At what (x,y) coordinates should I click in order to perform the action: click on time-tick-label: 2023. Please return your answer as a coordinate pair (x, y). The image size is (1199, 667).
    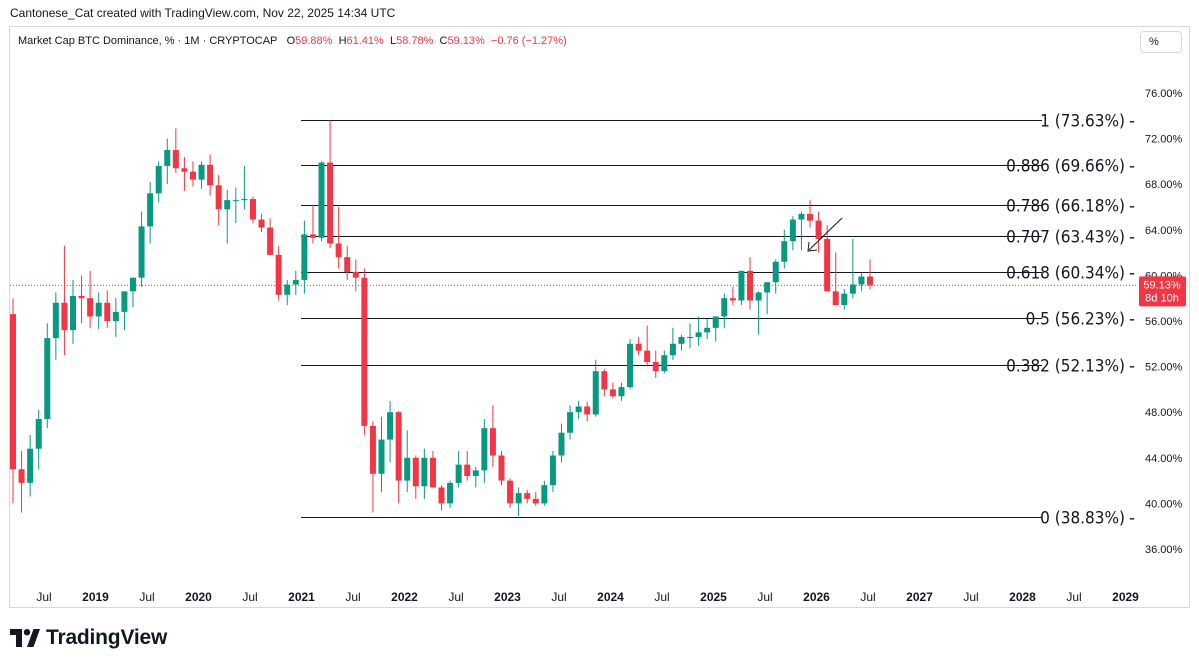
    Looking at the image, I should click on (507, 597).